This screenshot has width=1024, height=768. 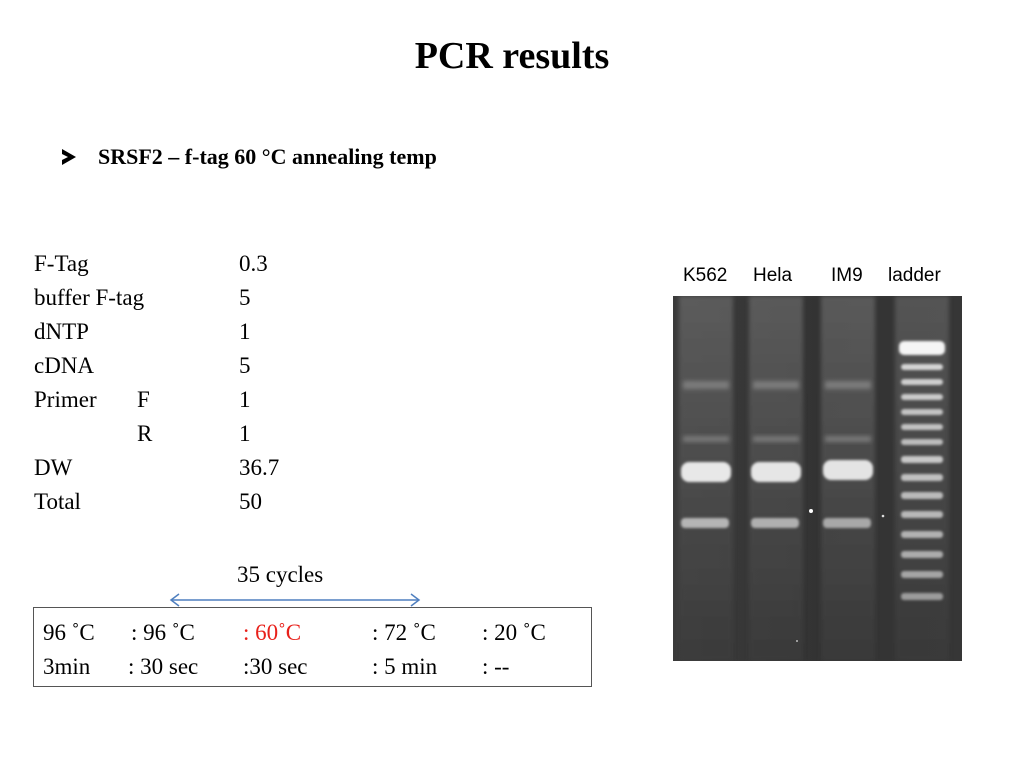 What do you see at coordinates (143, 399) in the screenshot?
I see `reagent-primer-direction: F` at bounding box center [143, 399].